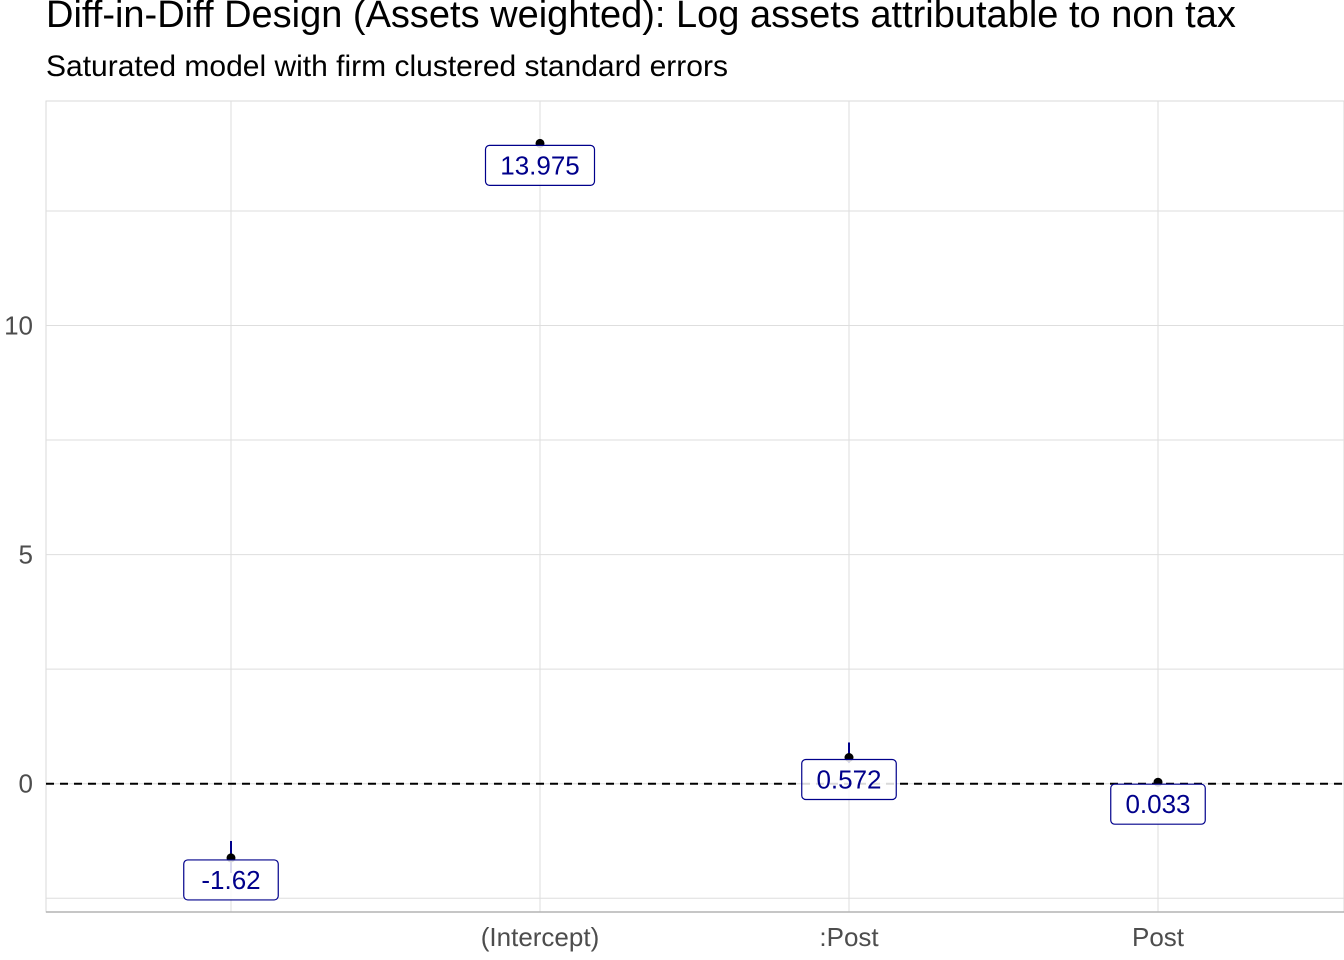 The height and width of the screenshot is (960, 1344). I want to click on y-tick-label: 5, so click(26, 555).